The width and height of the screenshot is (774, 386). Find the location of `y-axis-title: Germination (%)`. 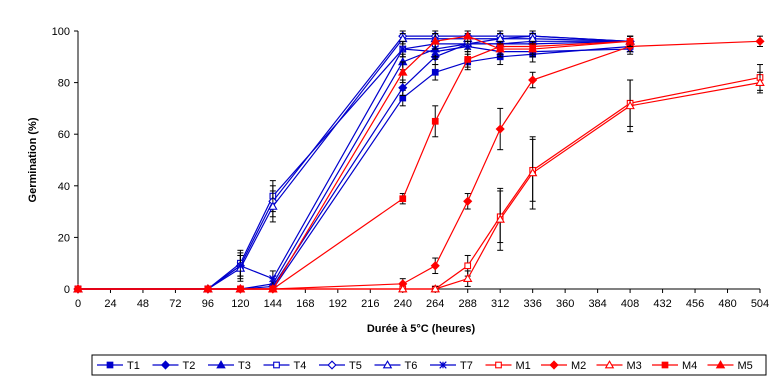

y-axis-title: Germination (%) is located at coordinates (33, 159).